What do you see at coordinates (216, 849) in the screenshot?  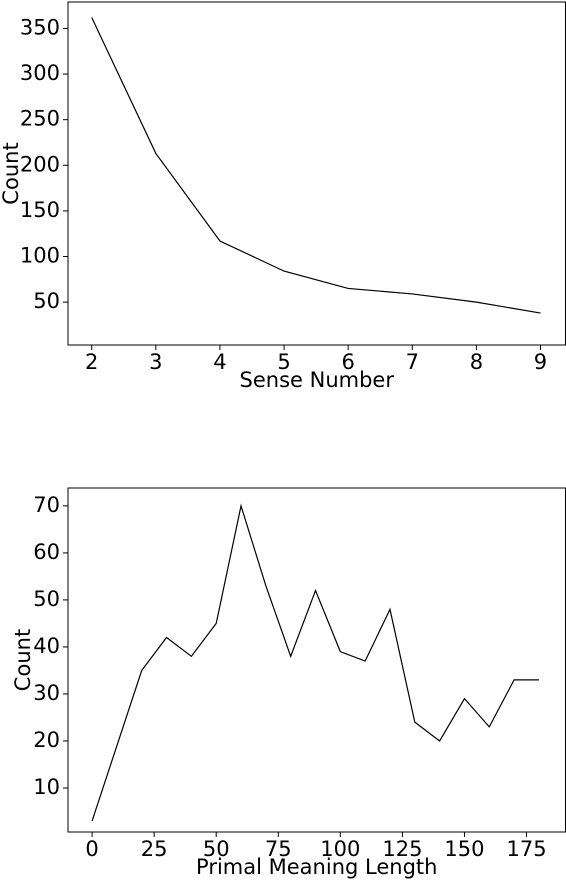 I see `x-tick-label: 50` at bounding box center [216, 849].